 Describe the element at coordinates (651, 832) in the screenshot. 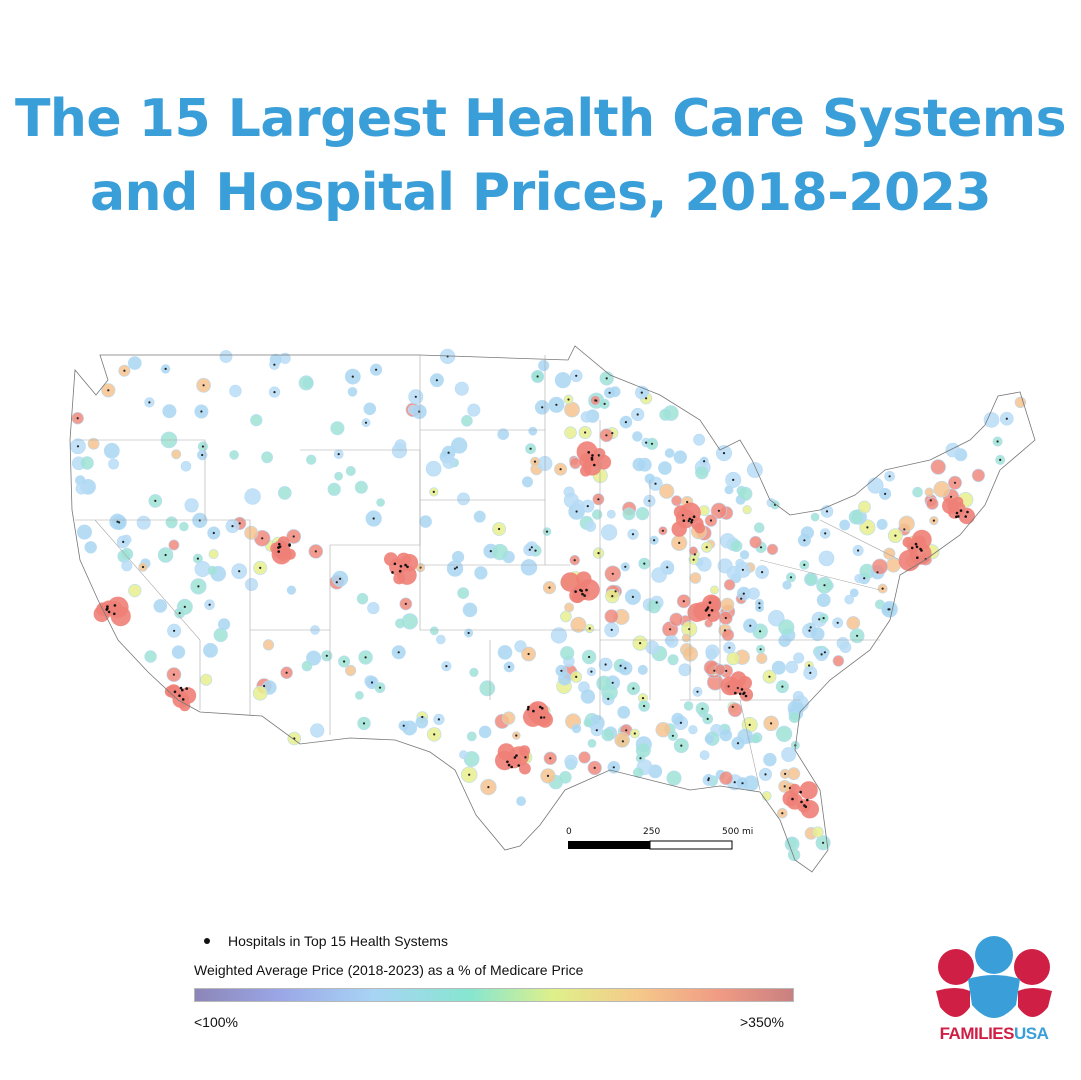

I see `scale-label-250: 250` at that location.